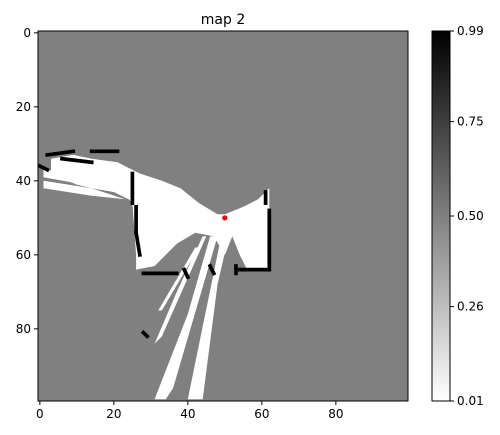 This screenshot has height=435, width=500. What do you see at coordinates (27, 33) in the screenshot?
I see `y-tick-label: 0` at bounding box center [27, 33].